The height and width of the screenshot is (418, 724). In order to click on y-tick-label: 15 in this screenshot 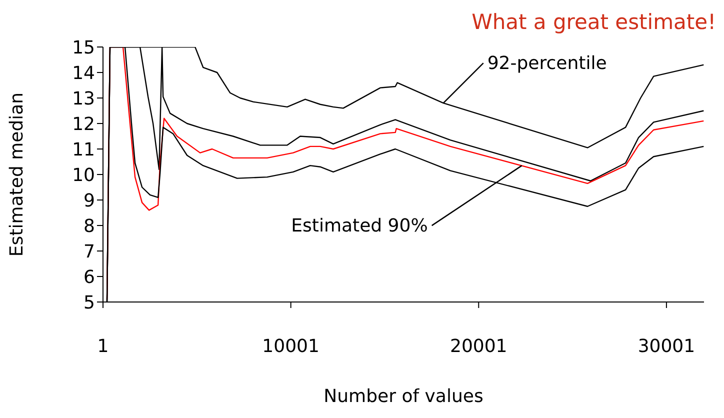, I will do `click(83, 47)`.